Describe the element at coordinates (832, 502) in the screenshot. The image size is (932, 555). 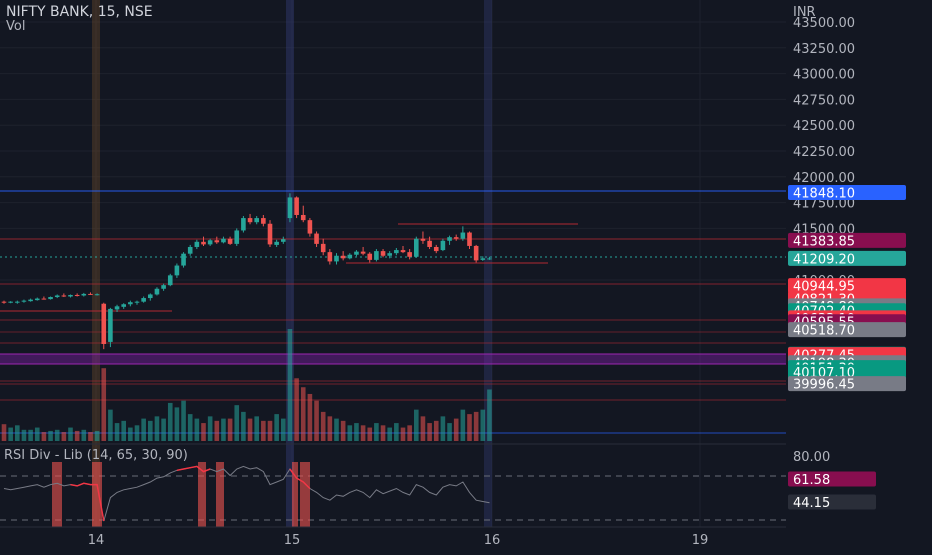
I see `rsi-tag-box` at that location.